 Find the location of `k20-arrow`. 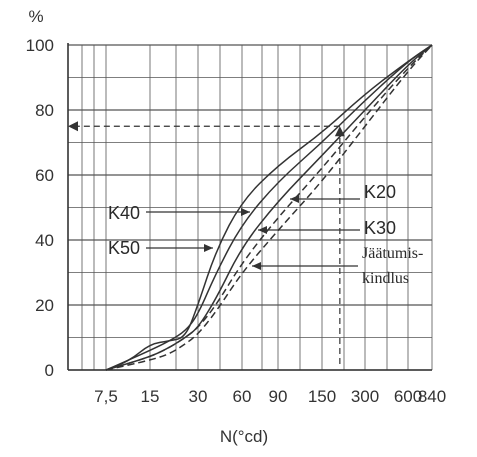

k20-arrow is located at coordinates (294, 199).